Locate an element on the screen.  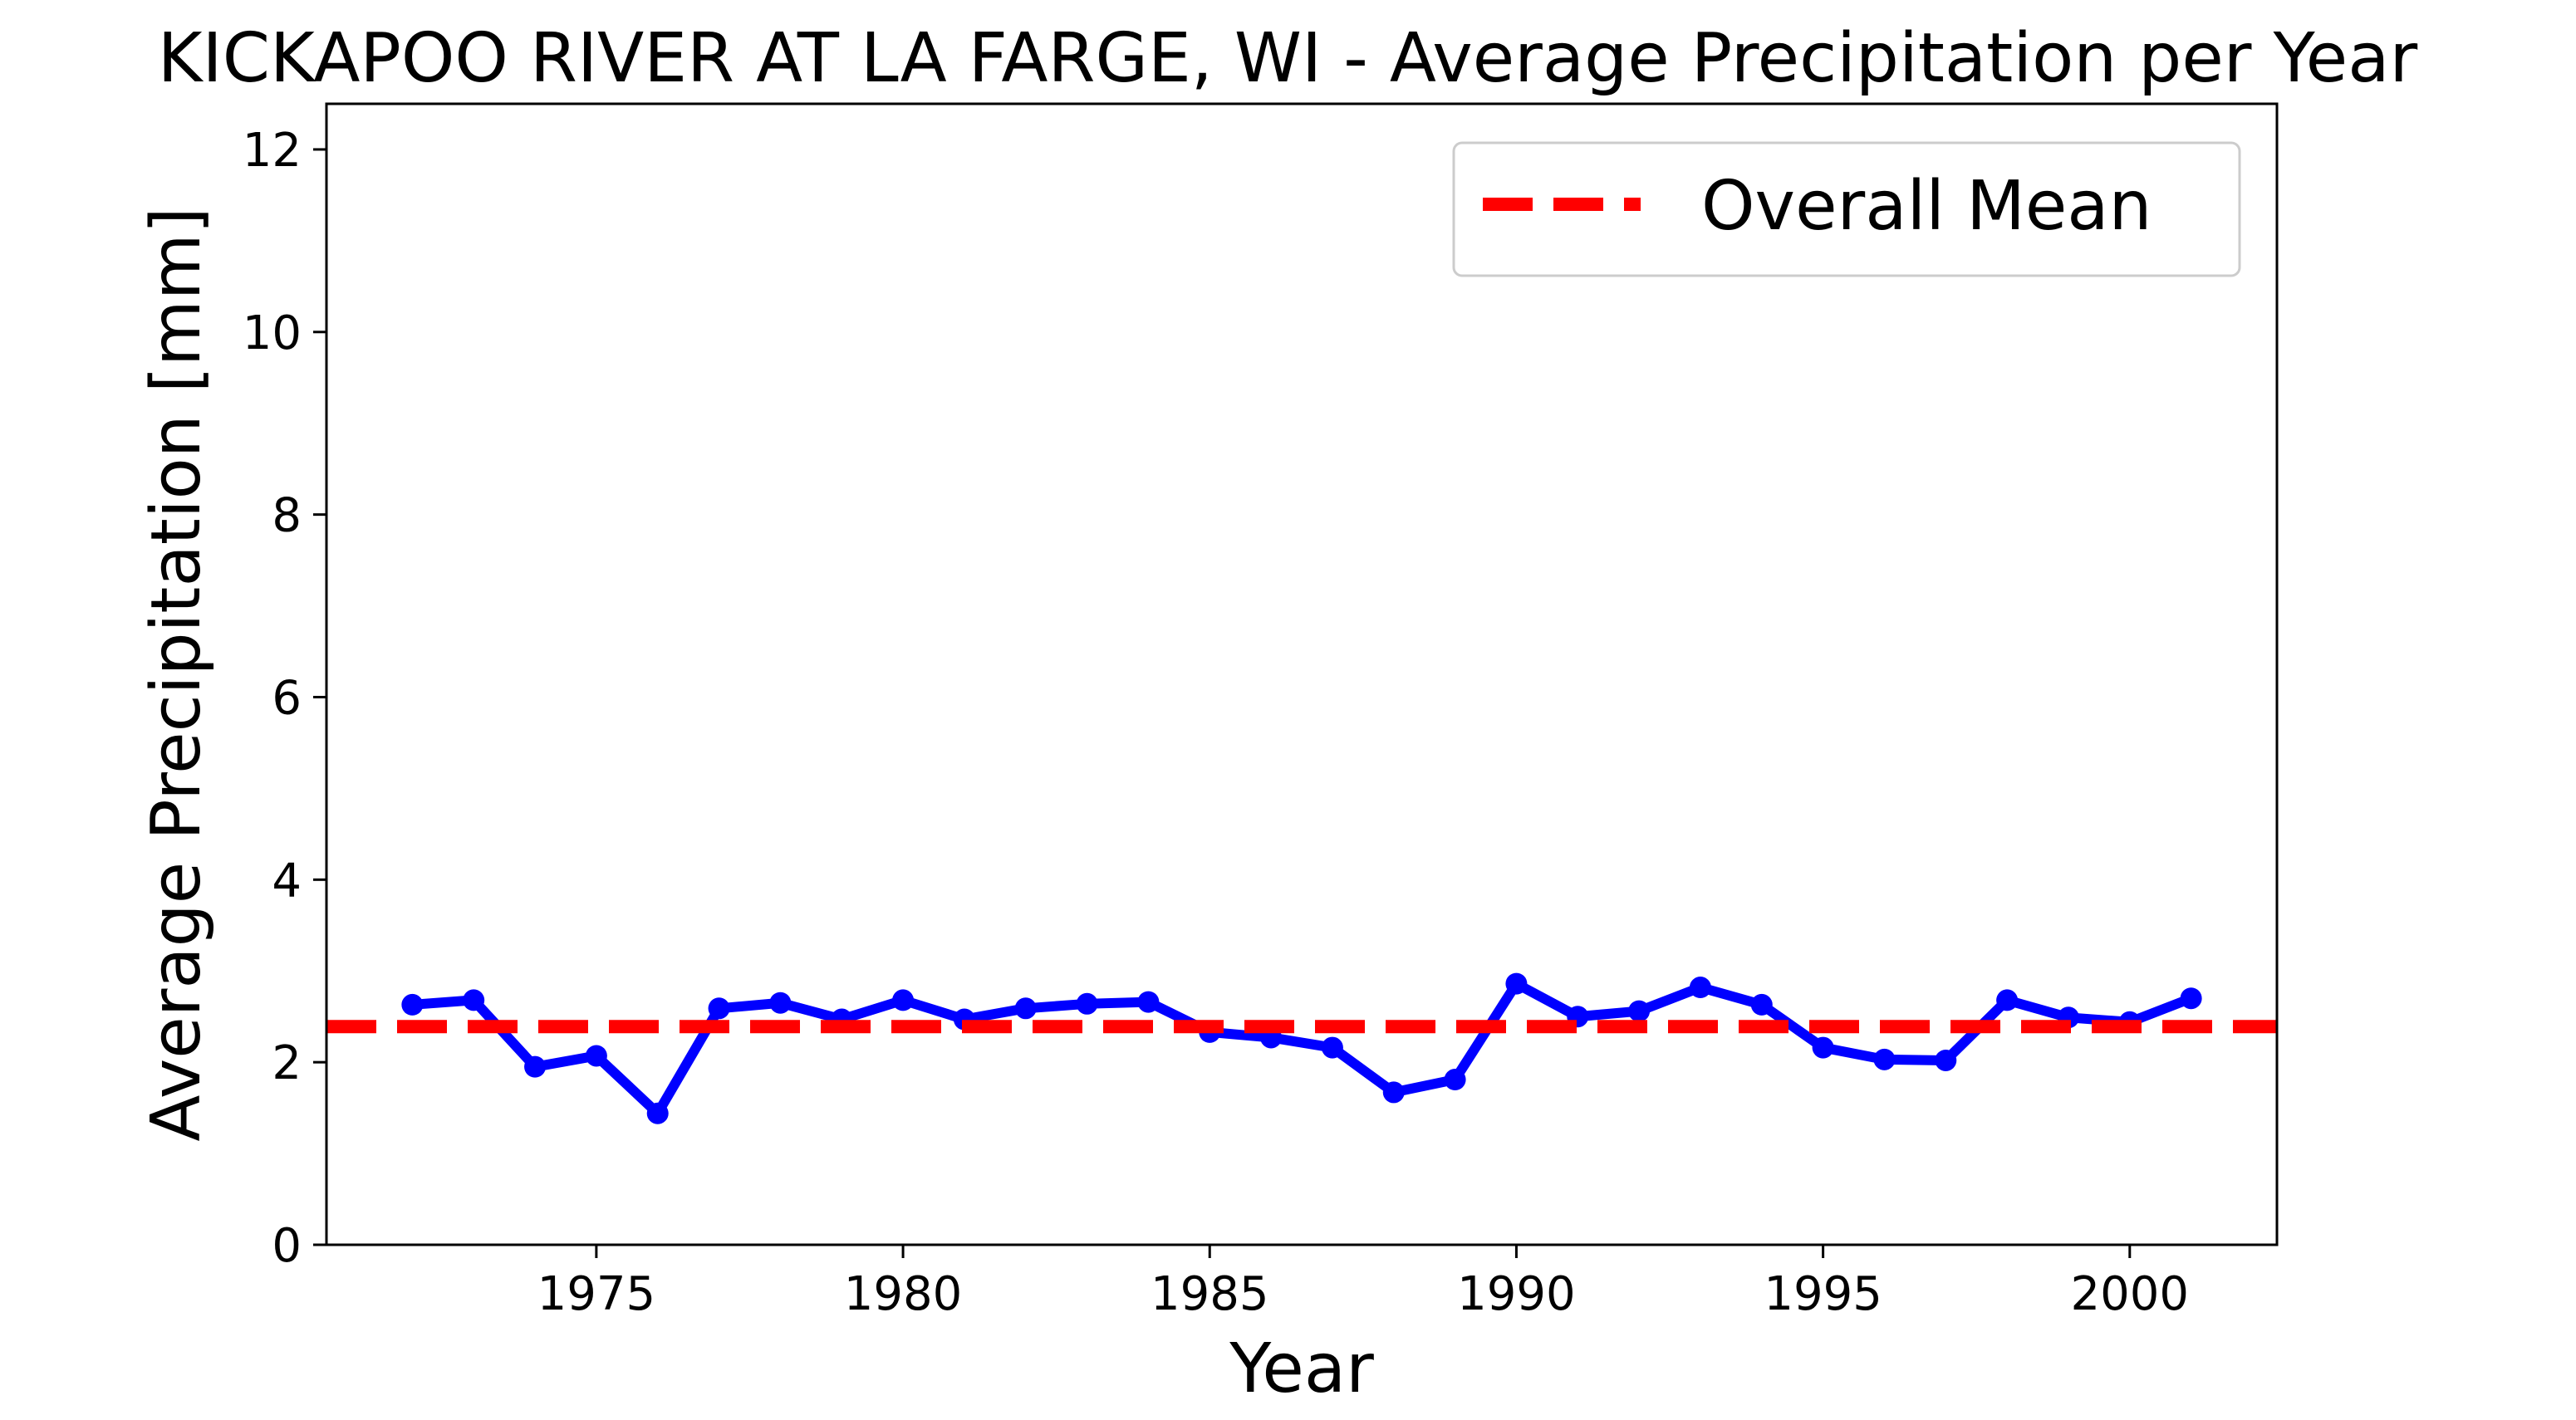
x-axis-ticks: 1975 1980 1985 1990 1995 2000 is located at coordinates (1363, 1283).